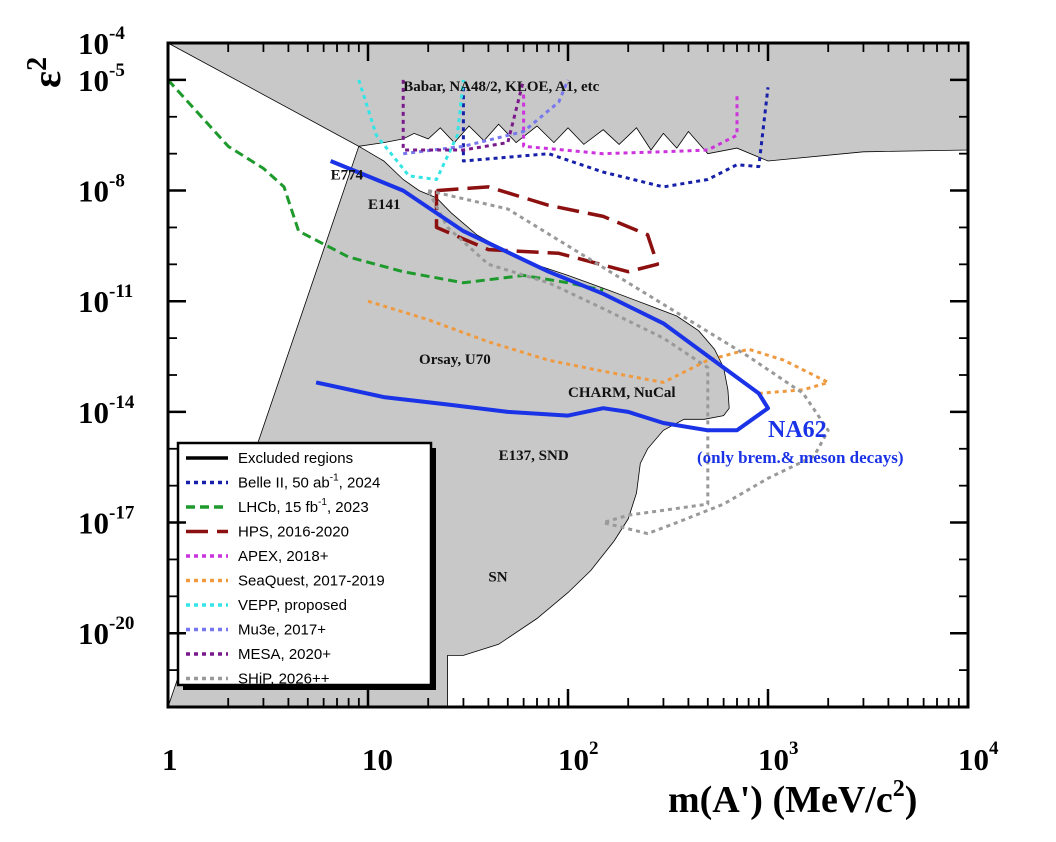 Image resolution: width=1056 pixels, height=842 pixels. I want to click on y-tick-label-4: 10⁻¹¹, so click(105, 300).